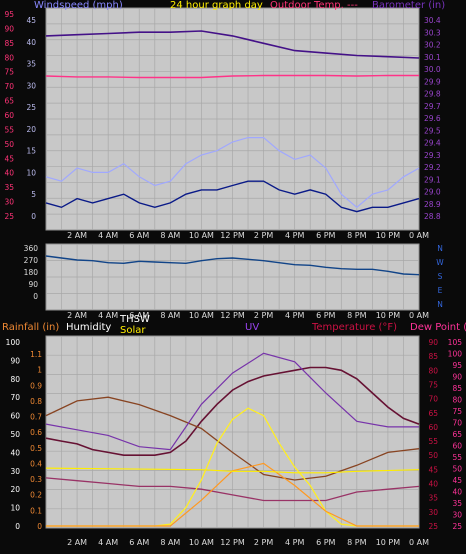 Image resolution: width=466 pixels, height=554 pixels. I want to click on wind-axis-tick: 30, so click(31, 85).